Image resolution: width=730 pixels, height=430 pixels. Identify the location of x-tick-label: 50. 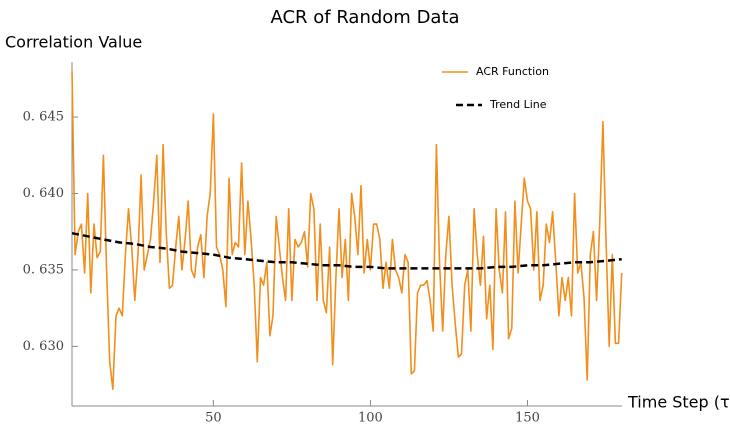
(213, 418).